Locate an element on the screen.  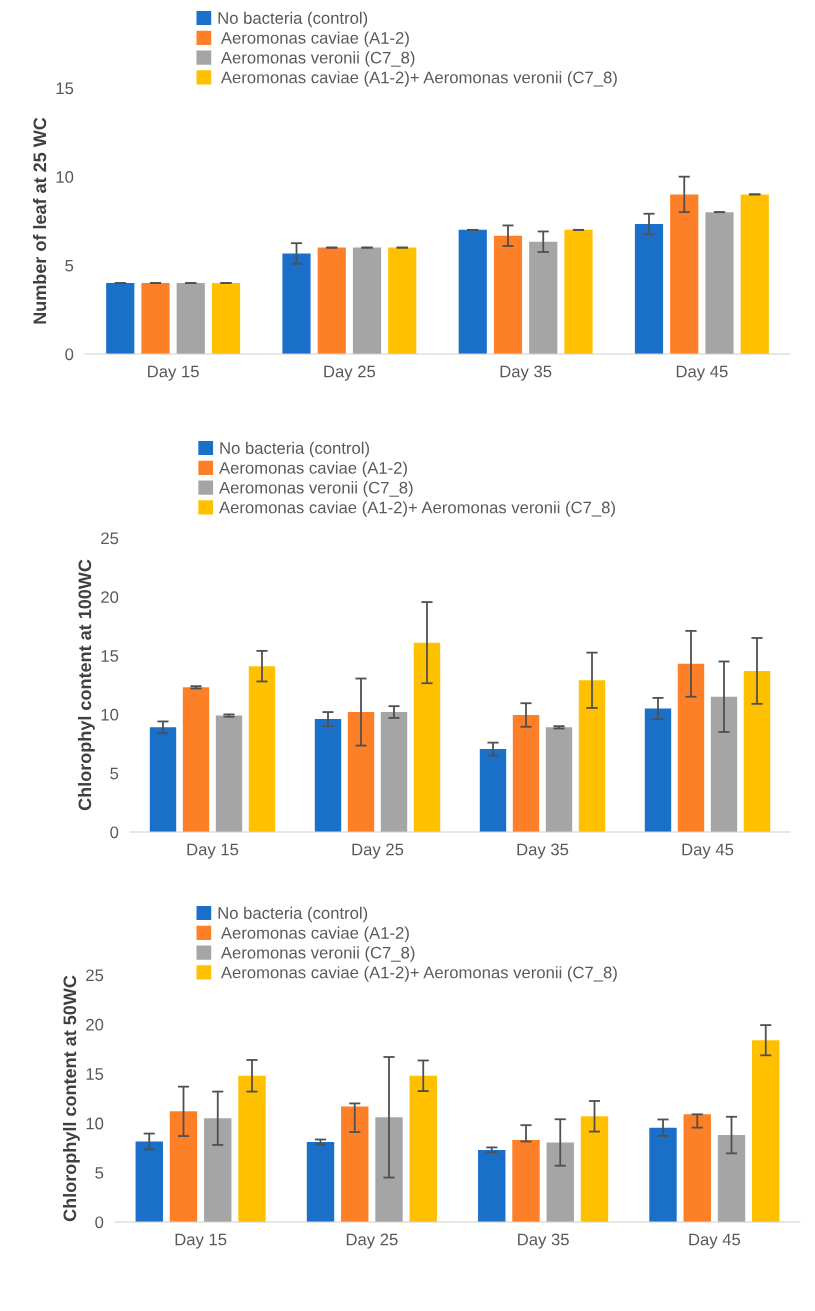
y-axis-title: Number of leaf at 25 WC is located at coordinates (39, 220).